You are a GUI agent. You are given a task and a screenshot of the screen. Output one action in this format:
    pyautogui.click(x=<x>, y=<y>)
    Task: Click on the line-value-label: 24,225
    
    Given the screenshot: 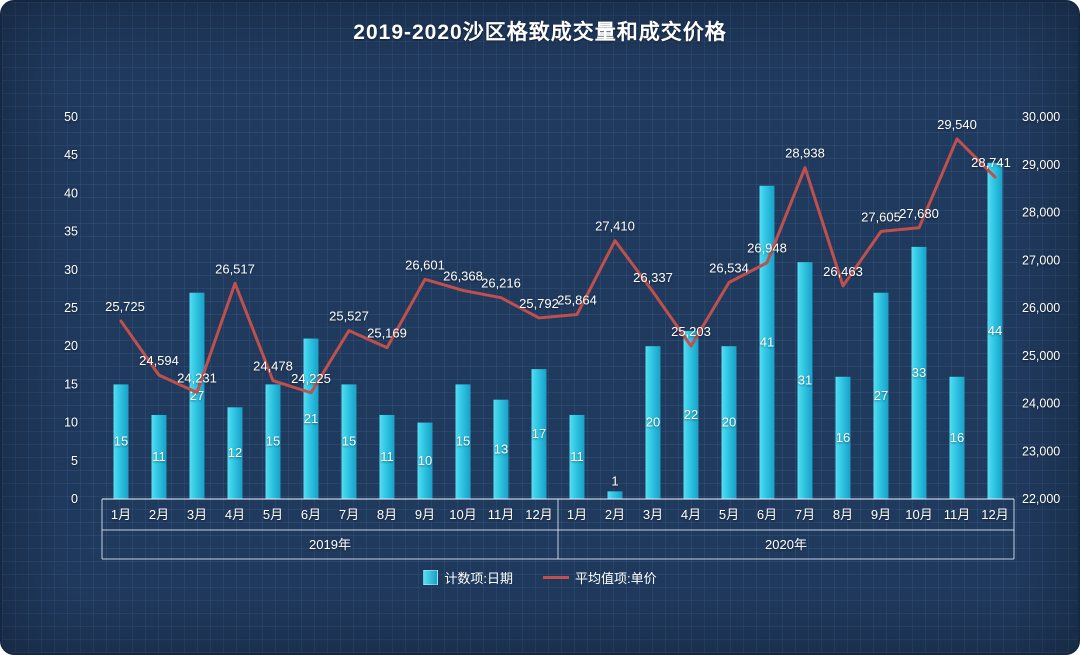 What is the action you would take?
    pyautogui.click(x=311, y=378)
    